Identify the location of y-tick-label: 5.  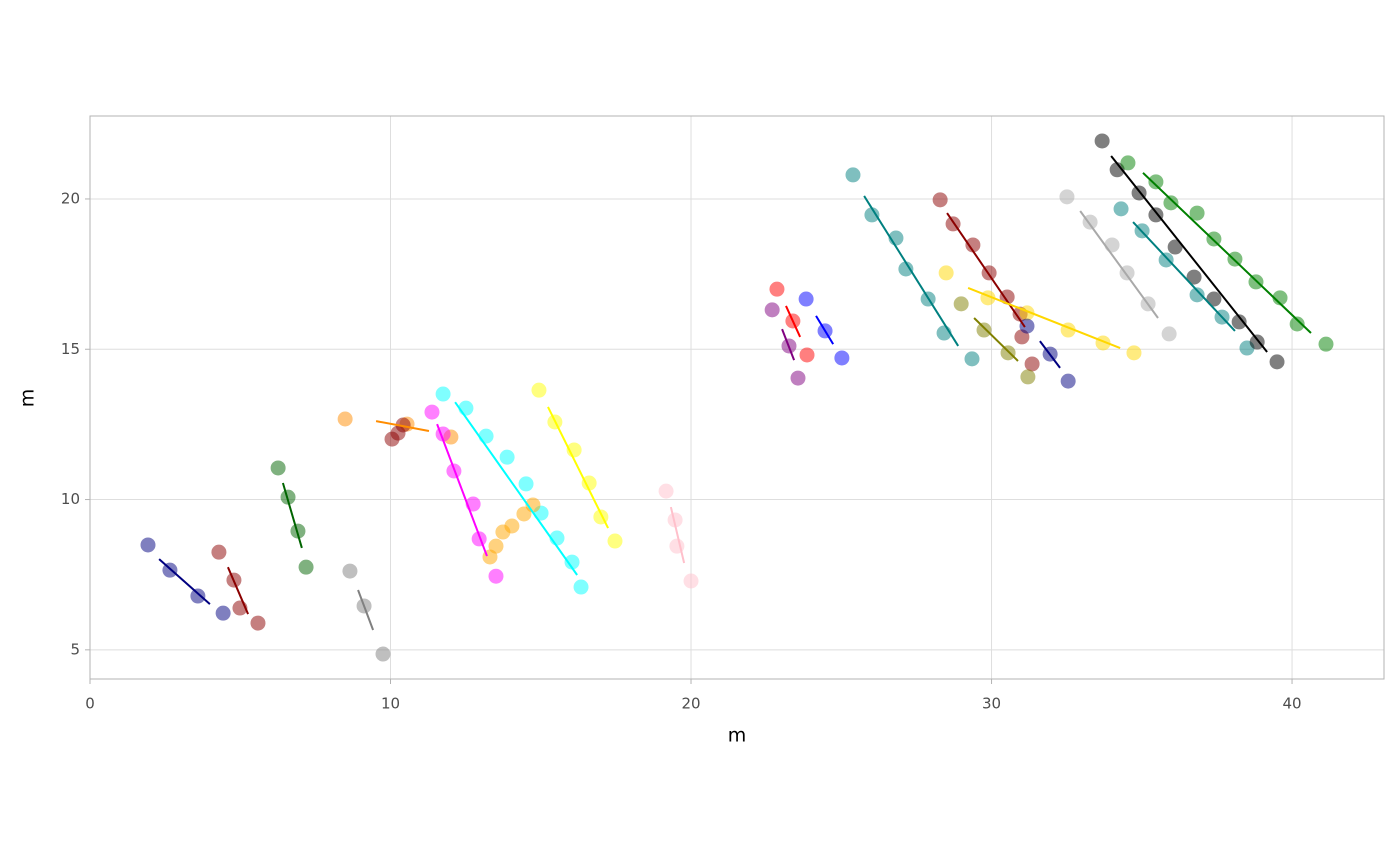
(75, 649).